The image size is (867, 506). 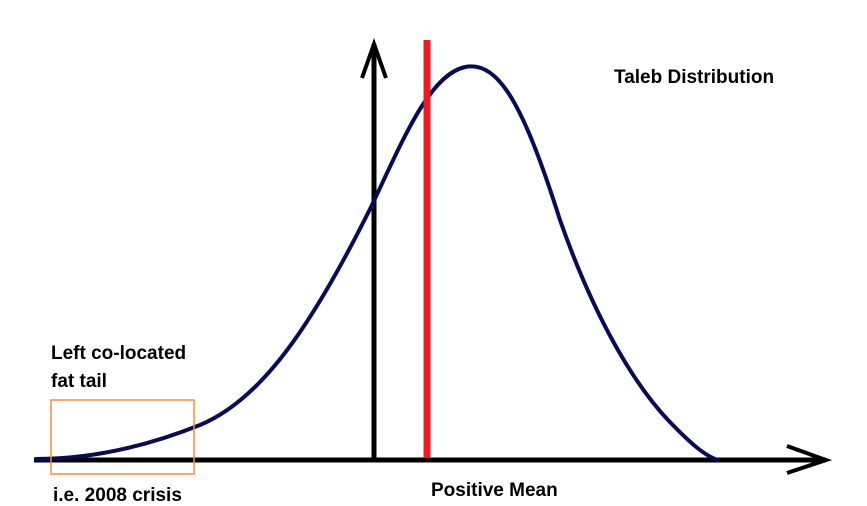 I want to click on x-axis-arrowhead, so click(x=809, y=459).